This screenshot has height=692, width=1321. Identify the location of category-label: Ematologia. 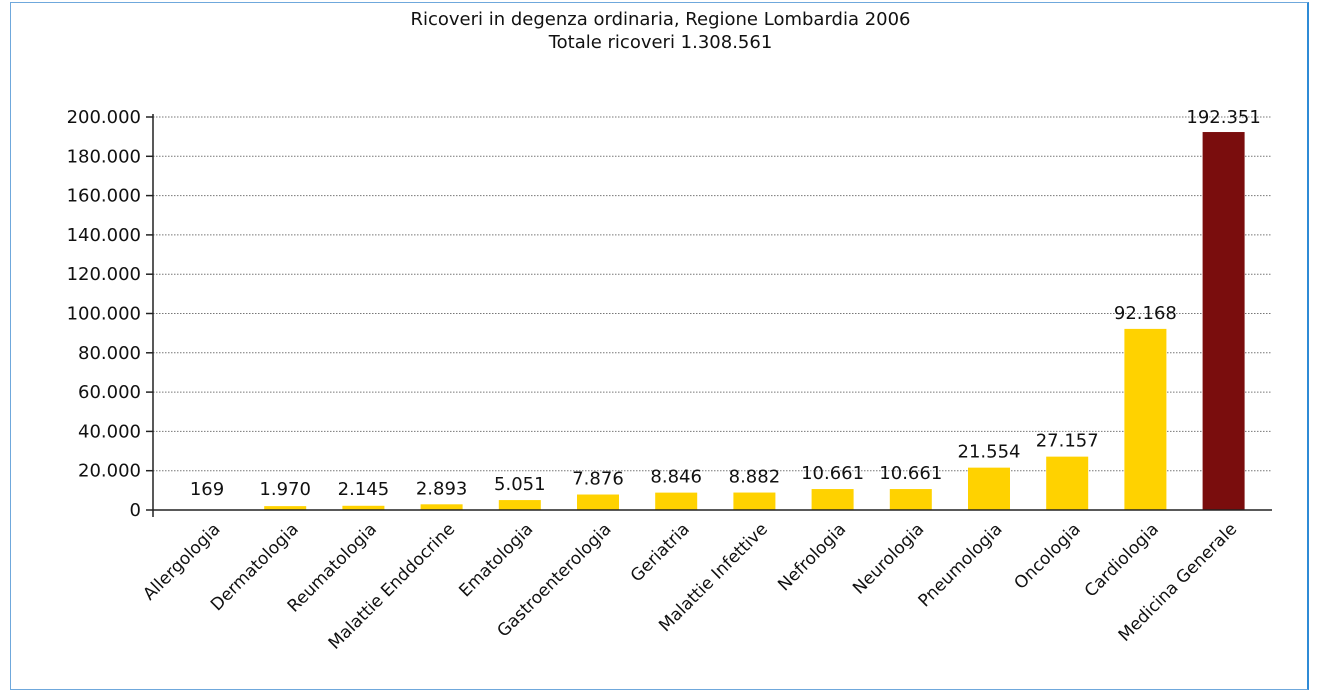
(496, 560).